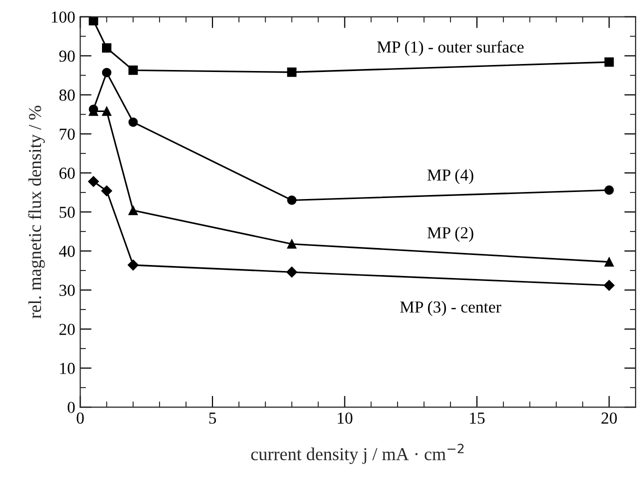 This screenshot has height=479, width=642. What do you see at coordinates (357, 454) in the screenshot?
I see `x-axis-title: current density j / mA · cm$^{−2}$` at bounding box center [357, 454].